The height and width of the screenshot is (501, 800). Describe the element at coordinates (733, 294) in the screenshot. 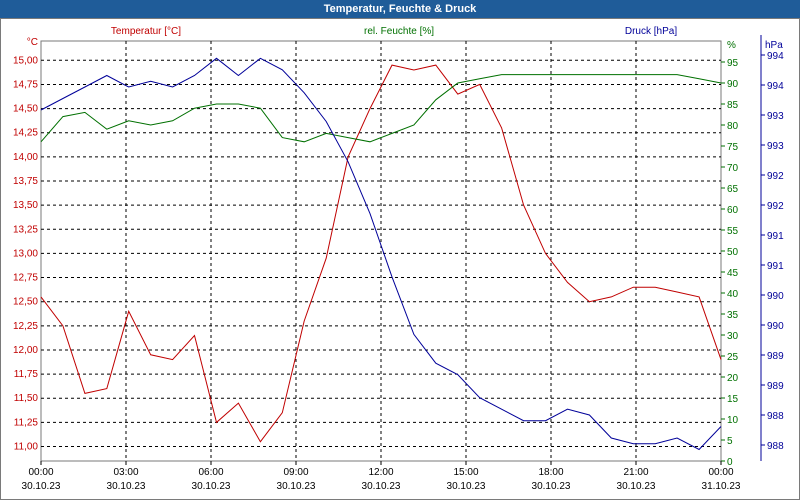

I see `humidity-tick-label: 40` at that location.